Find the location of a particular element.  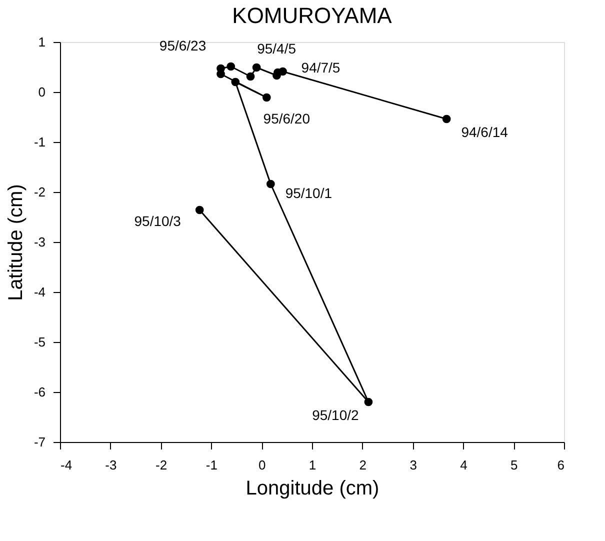

y-tick-label: -2 is located at coordinates (40, 192).